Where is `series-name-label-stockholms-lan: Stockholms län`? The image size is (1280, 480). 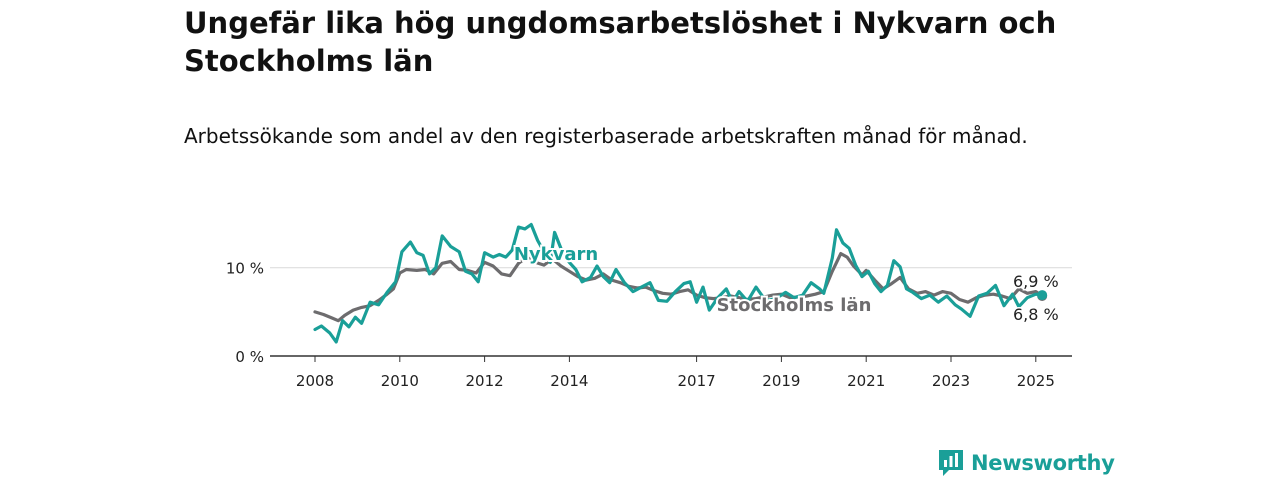
series-name-label-stockholms-lan: Stockholms län is located at coordinates (794, 305).